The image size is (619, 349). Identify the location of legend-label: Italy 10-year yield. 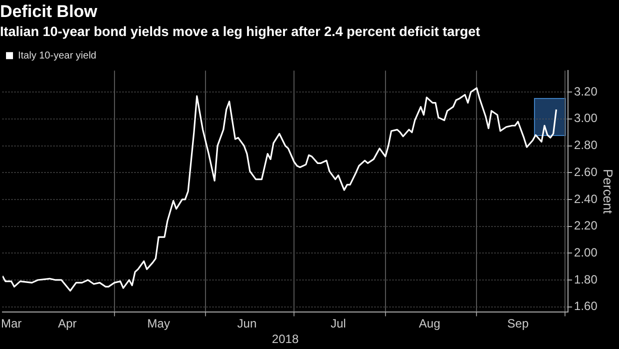
(57, 56).